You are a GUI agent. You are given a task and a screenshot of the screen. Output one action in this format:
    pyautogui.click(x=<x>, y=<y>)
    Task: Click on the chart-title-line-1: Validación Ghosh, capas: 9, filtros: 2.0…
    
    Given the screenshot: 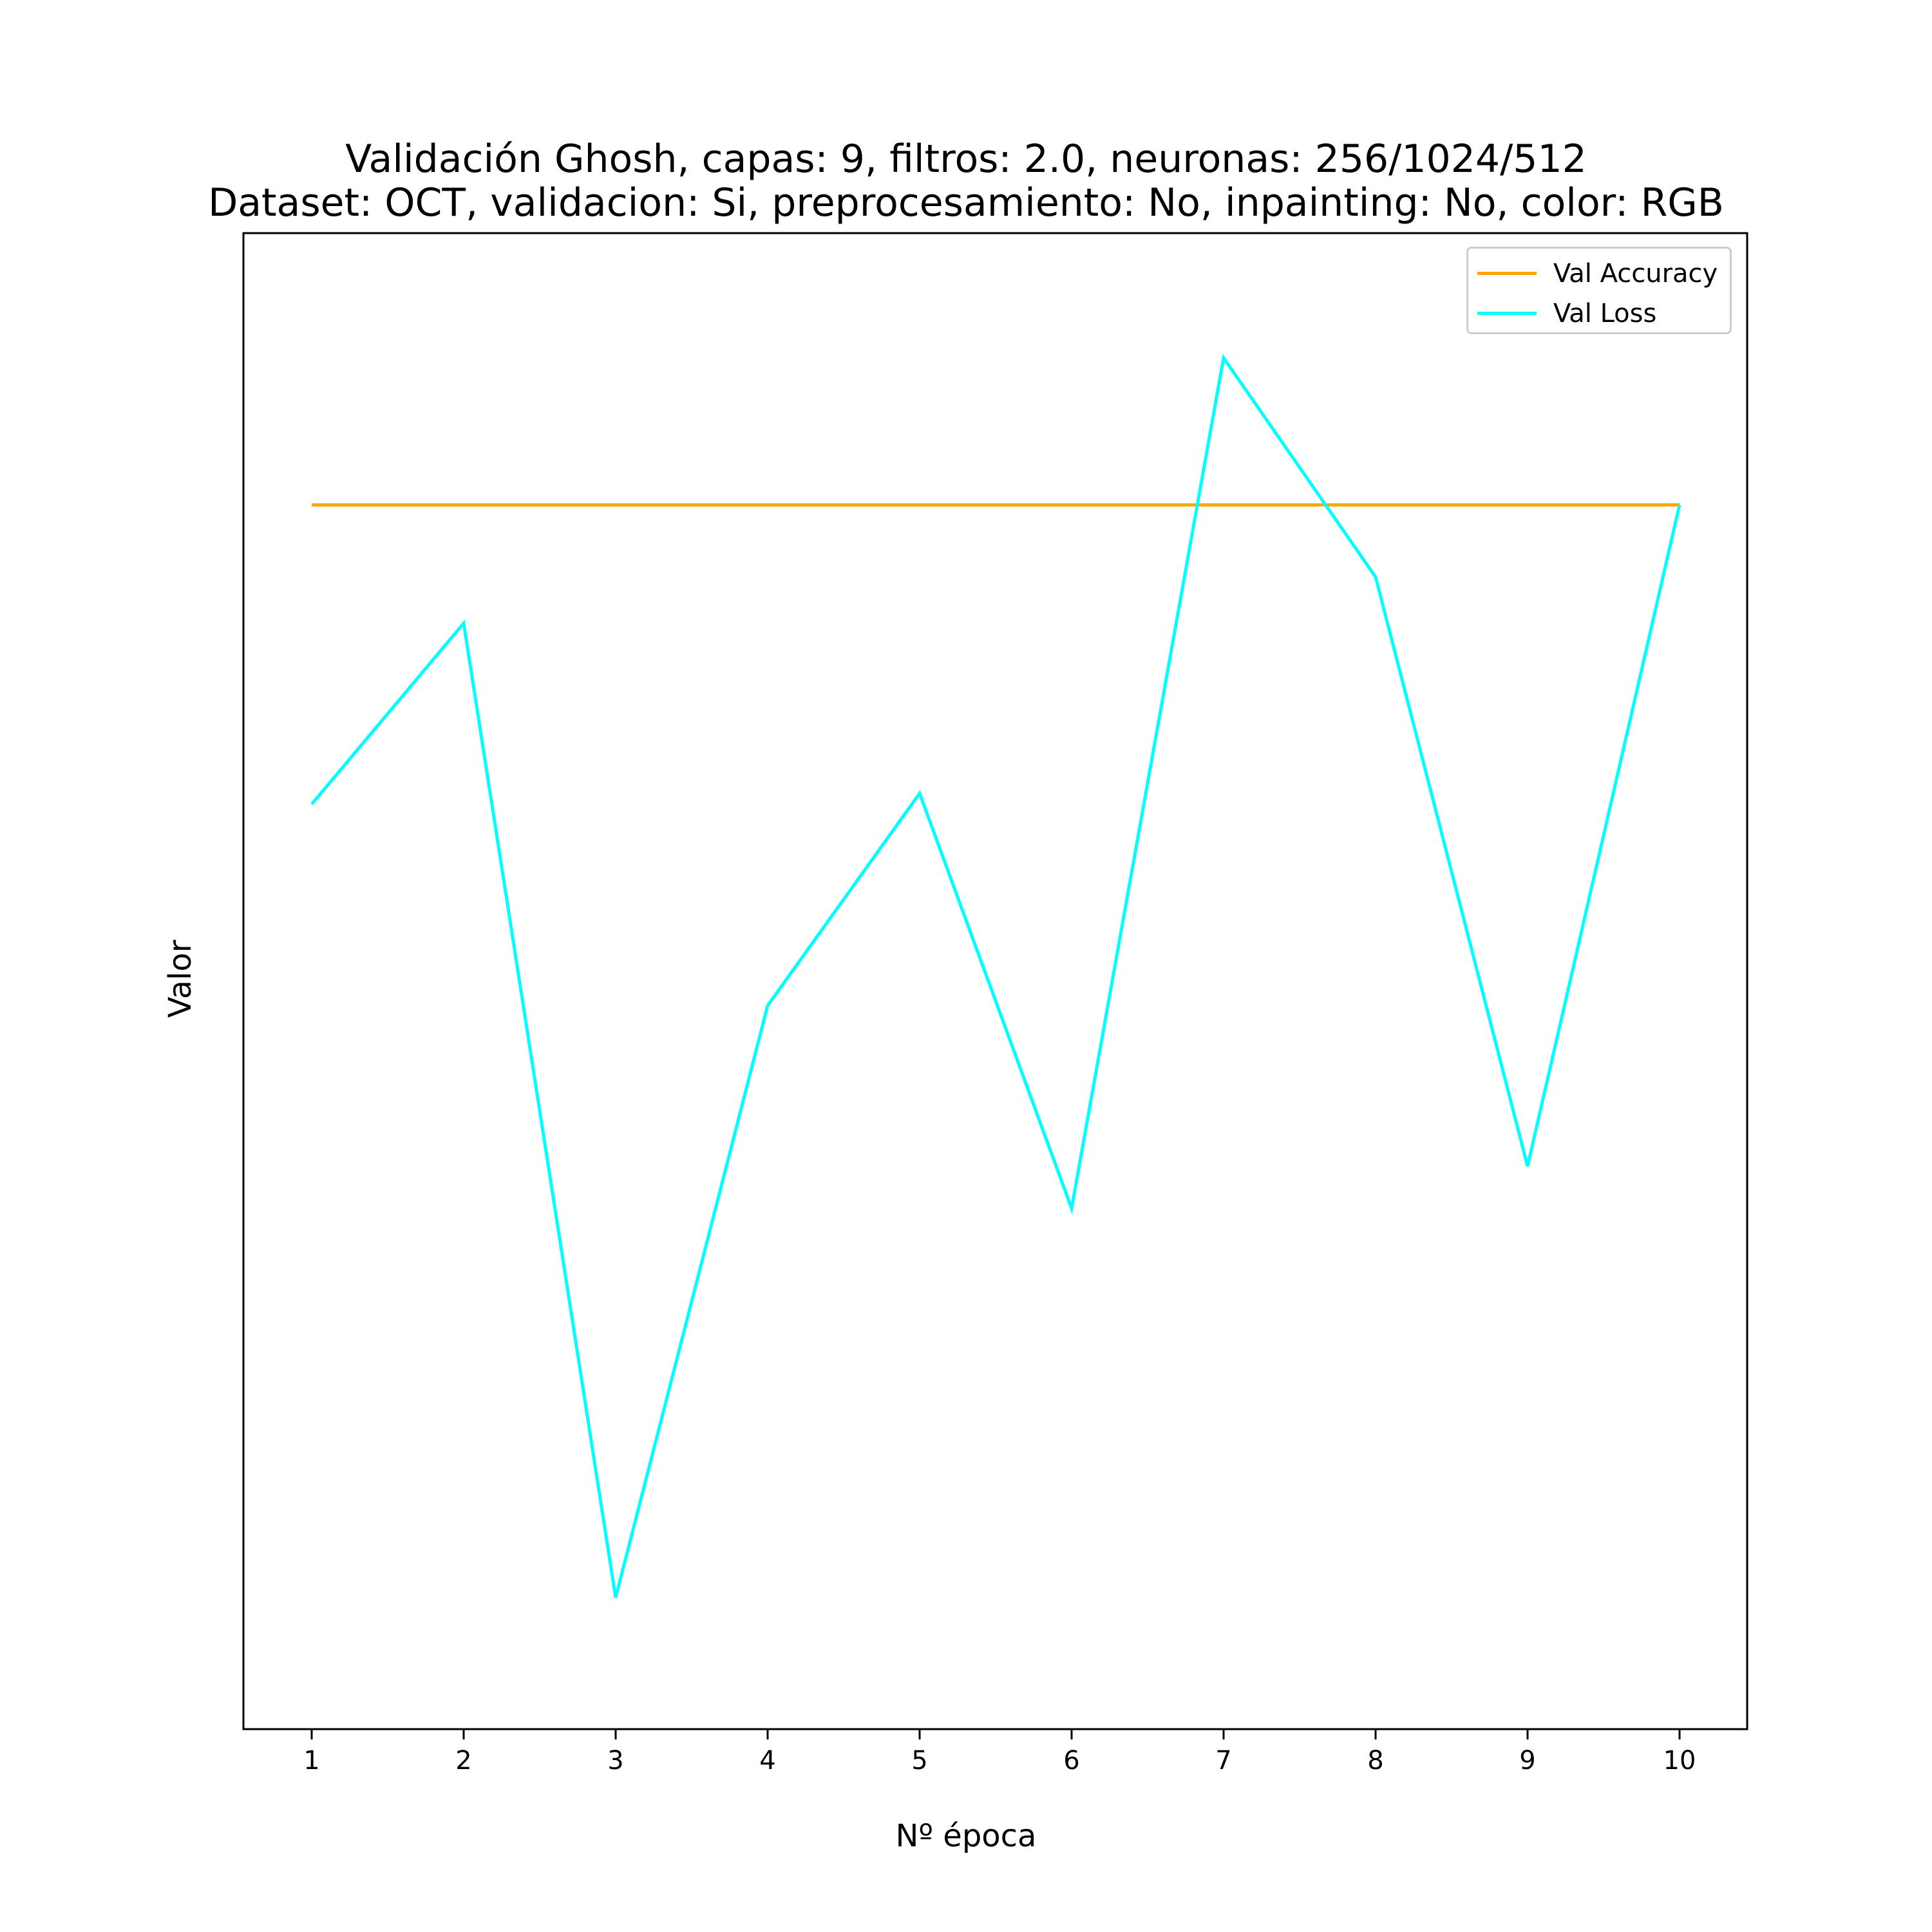 What is the action you would take?
    pyautogui.click(x=966, y=159)
    